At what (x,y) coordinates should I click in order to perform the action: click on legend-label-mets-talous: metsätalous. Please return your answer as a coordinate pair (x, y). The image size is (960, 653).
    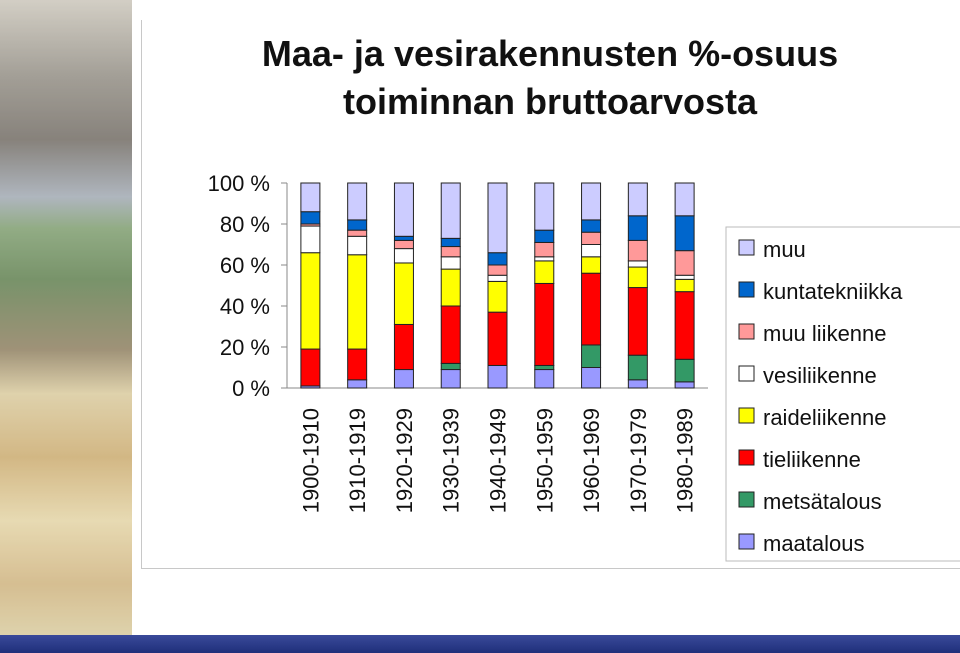
    Looking at the image, I should click on (822, 501).